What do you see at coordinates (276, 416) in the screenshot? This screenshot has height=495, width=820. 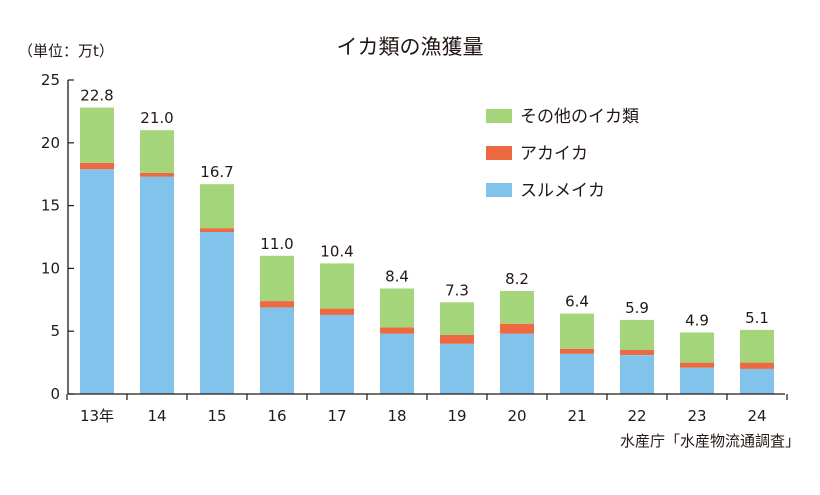 I see `x-tick-label: 16` at bounding box center [276, 416].